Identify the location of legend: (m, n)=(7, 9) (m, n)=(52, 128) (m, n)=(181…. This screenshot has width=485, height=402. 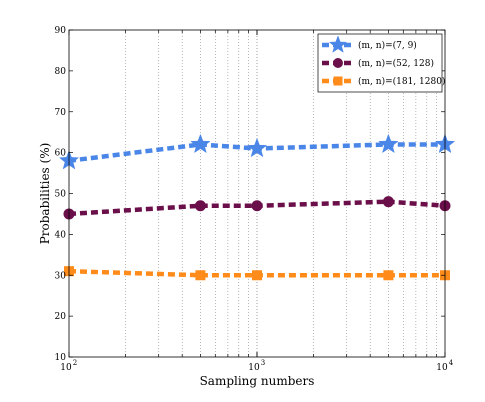
(381, 63).